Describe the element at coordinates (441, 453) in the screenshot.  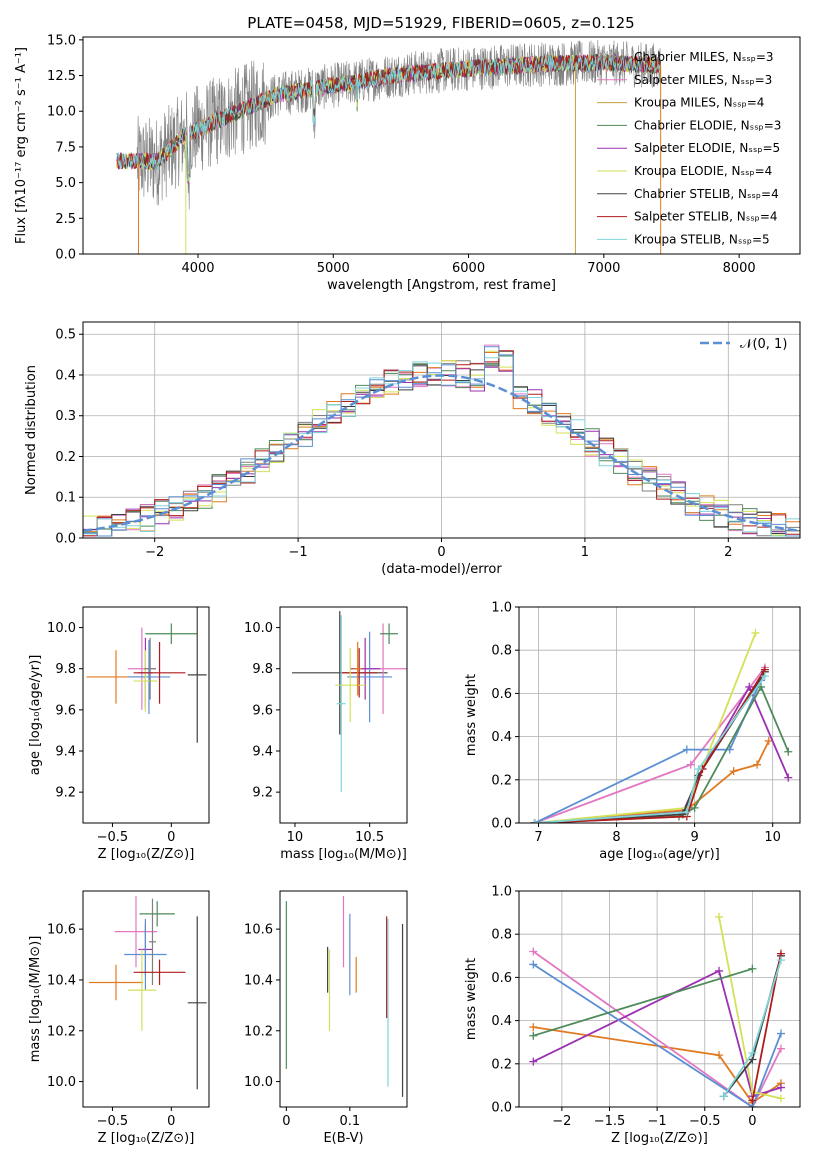
I see `normal-curve` at that location.